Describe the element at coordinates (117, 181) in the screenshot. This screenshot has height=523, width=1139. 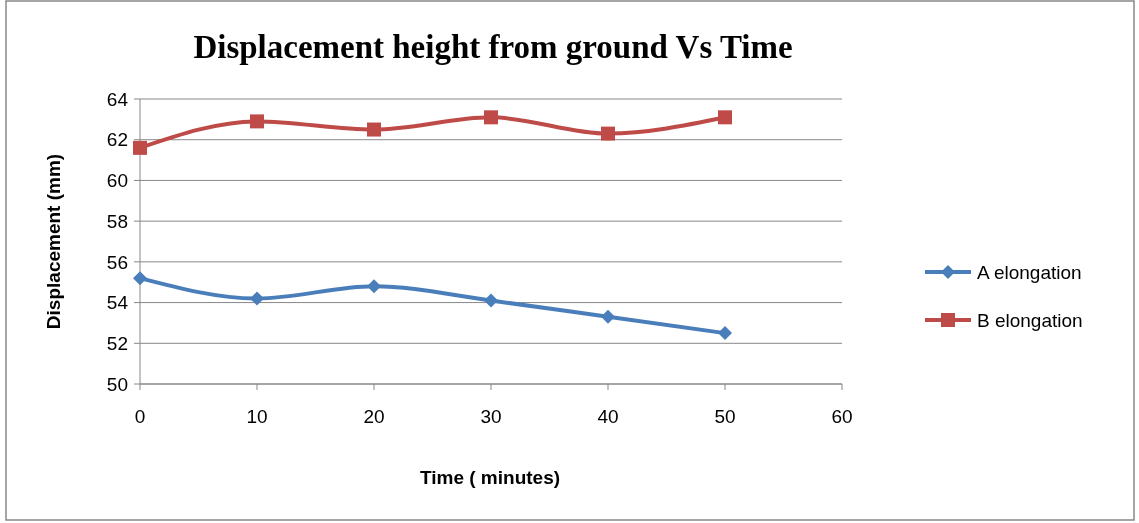
I see `y-tick-label: 60` at that location.